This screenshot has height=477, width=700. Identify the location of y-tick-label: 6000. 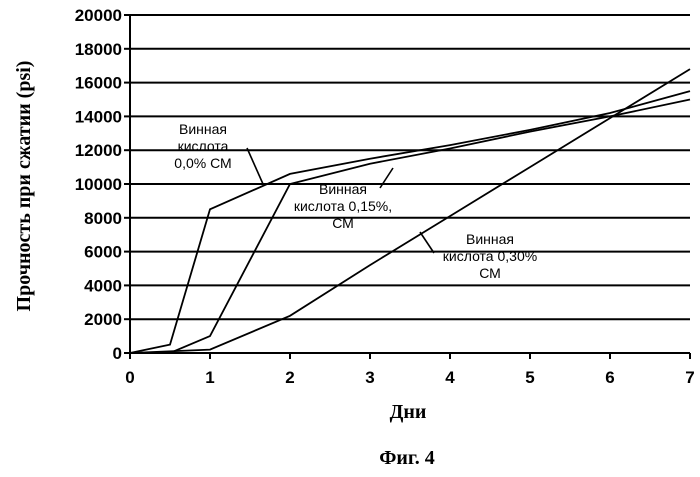
(103, 252).